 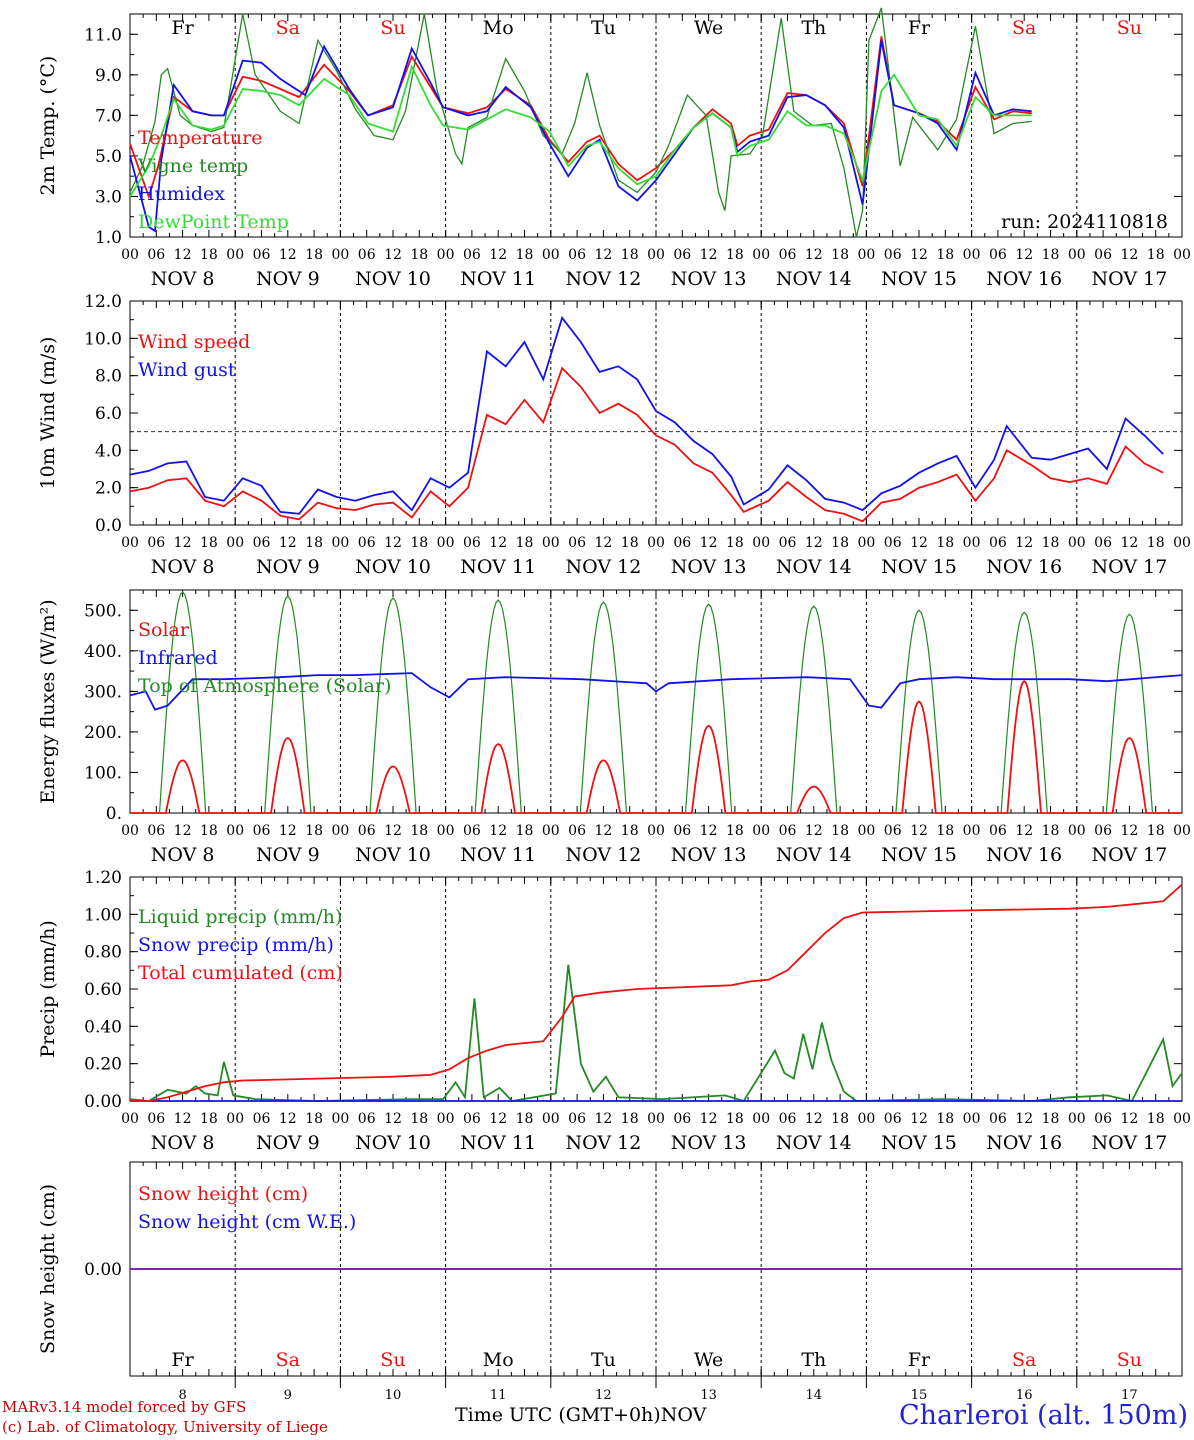 I want to click on date-label: NOV 13, so click(x=709, y=279).